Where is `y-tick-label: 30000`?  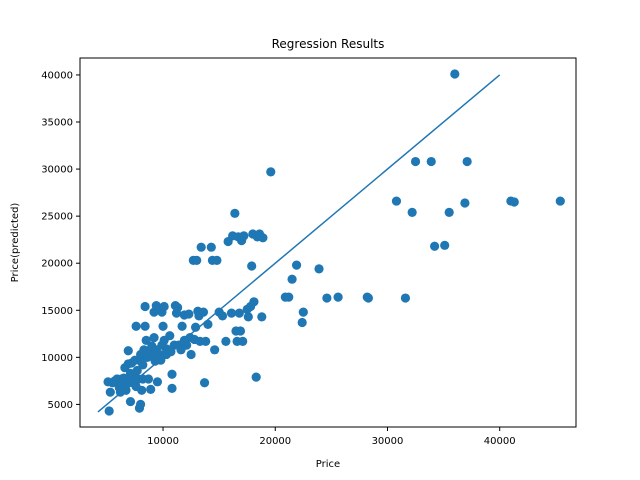
y-tick-label: 30000 is located at coordinates (57, 170).